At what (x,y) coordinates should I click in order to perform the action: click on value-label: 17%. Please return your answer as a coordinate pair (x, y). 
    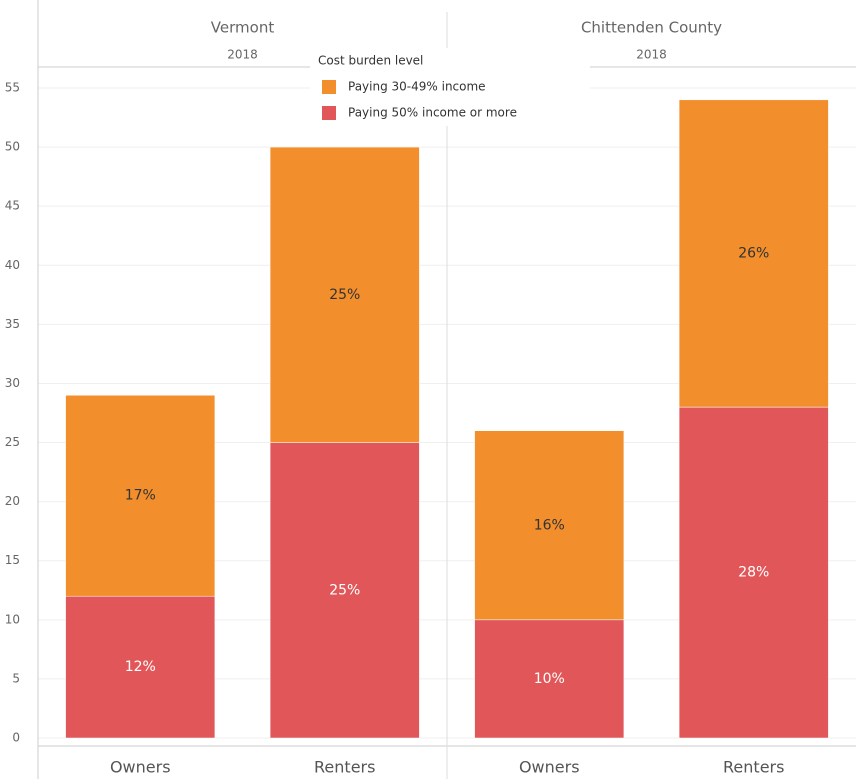
    Looking at the image, I should click on (140, 496).